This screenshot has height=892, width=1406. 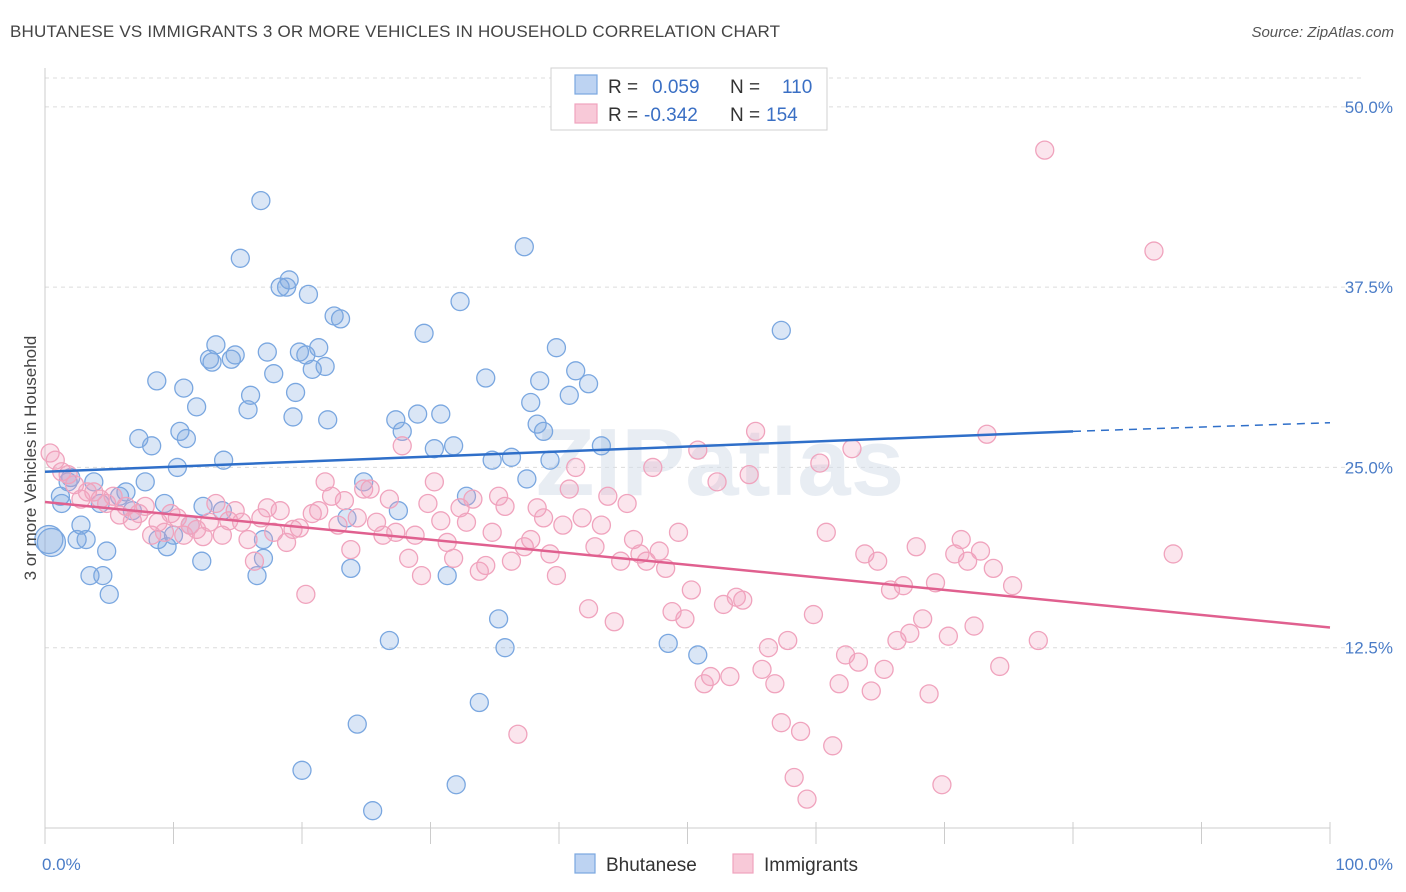 I want to click on bottom-legend: Bhutanese Immigrants, so click(x=716, y=864).